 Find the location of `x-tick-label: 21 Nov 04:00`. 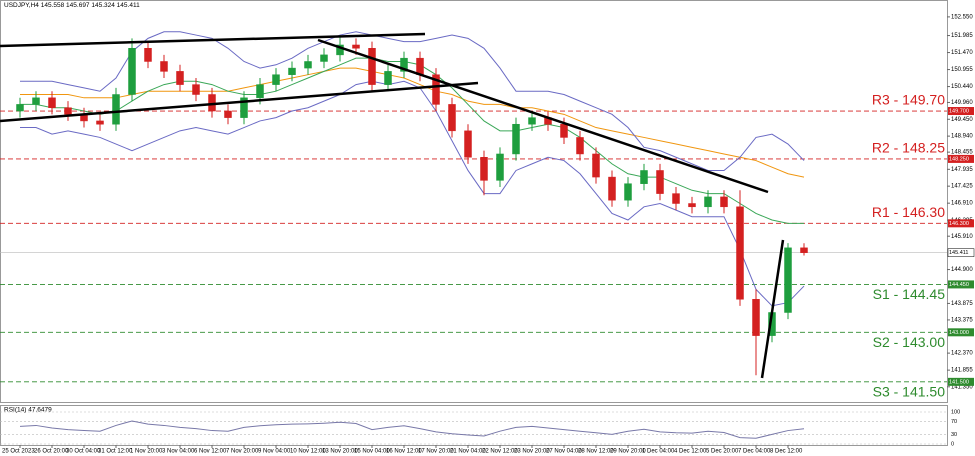

x-tick-label: 21 Nov 04:00 is located at coordinates (468, 452).